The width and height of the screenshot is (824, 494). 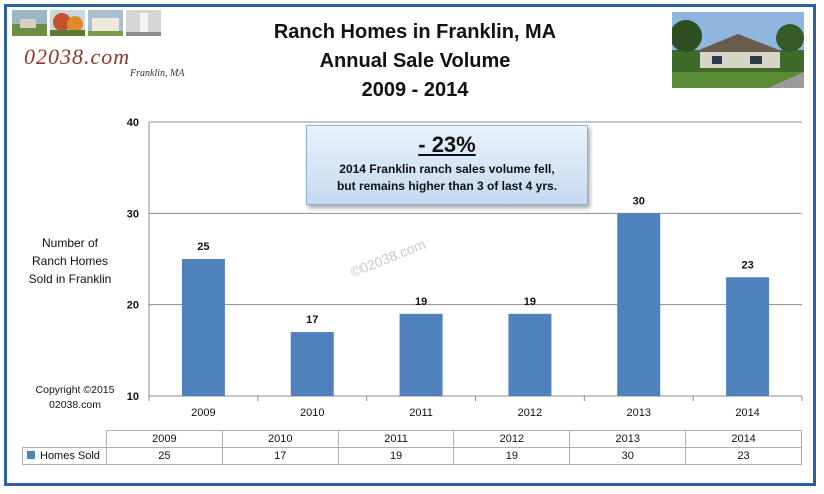 I want to click on data-table-year: 2011, so click(x=396, y=439).